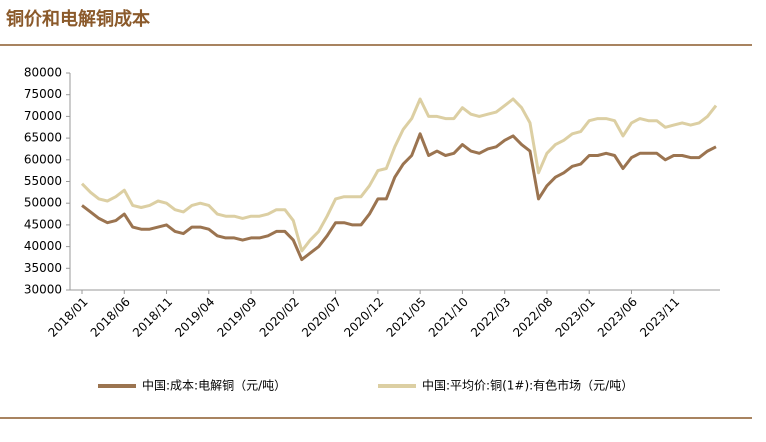 The height and width of the screenshot is (442, 766). I want to click on y-tick-label: 65000, so click(43, 138).